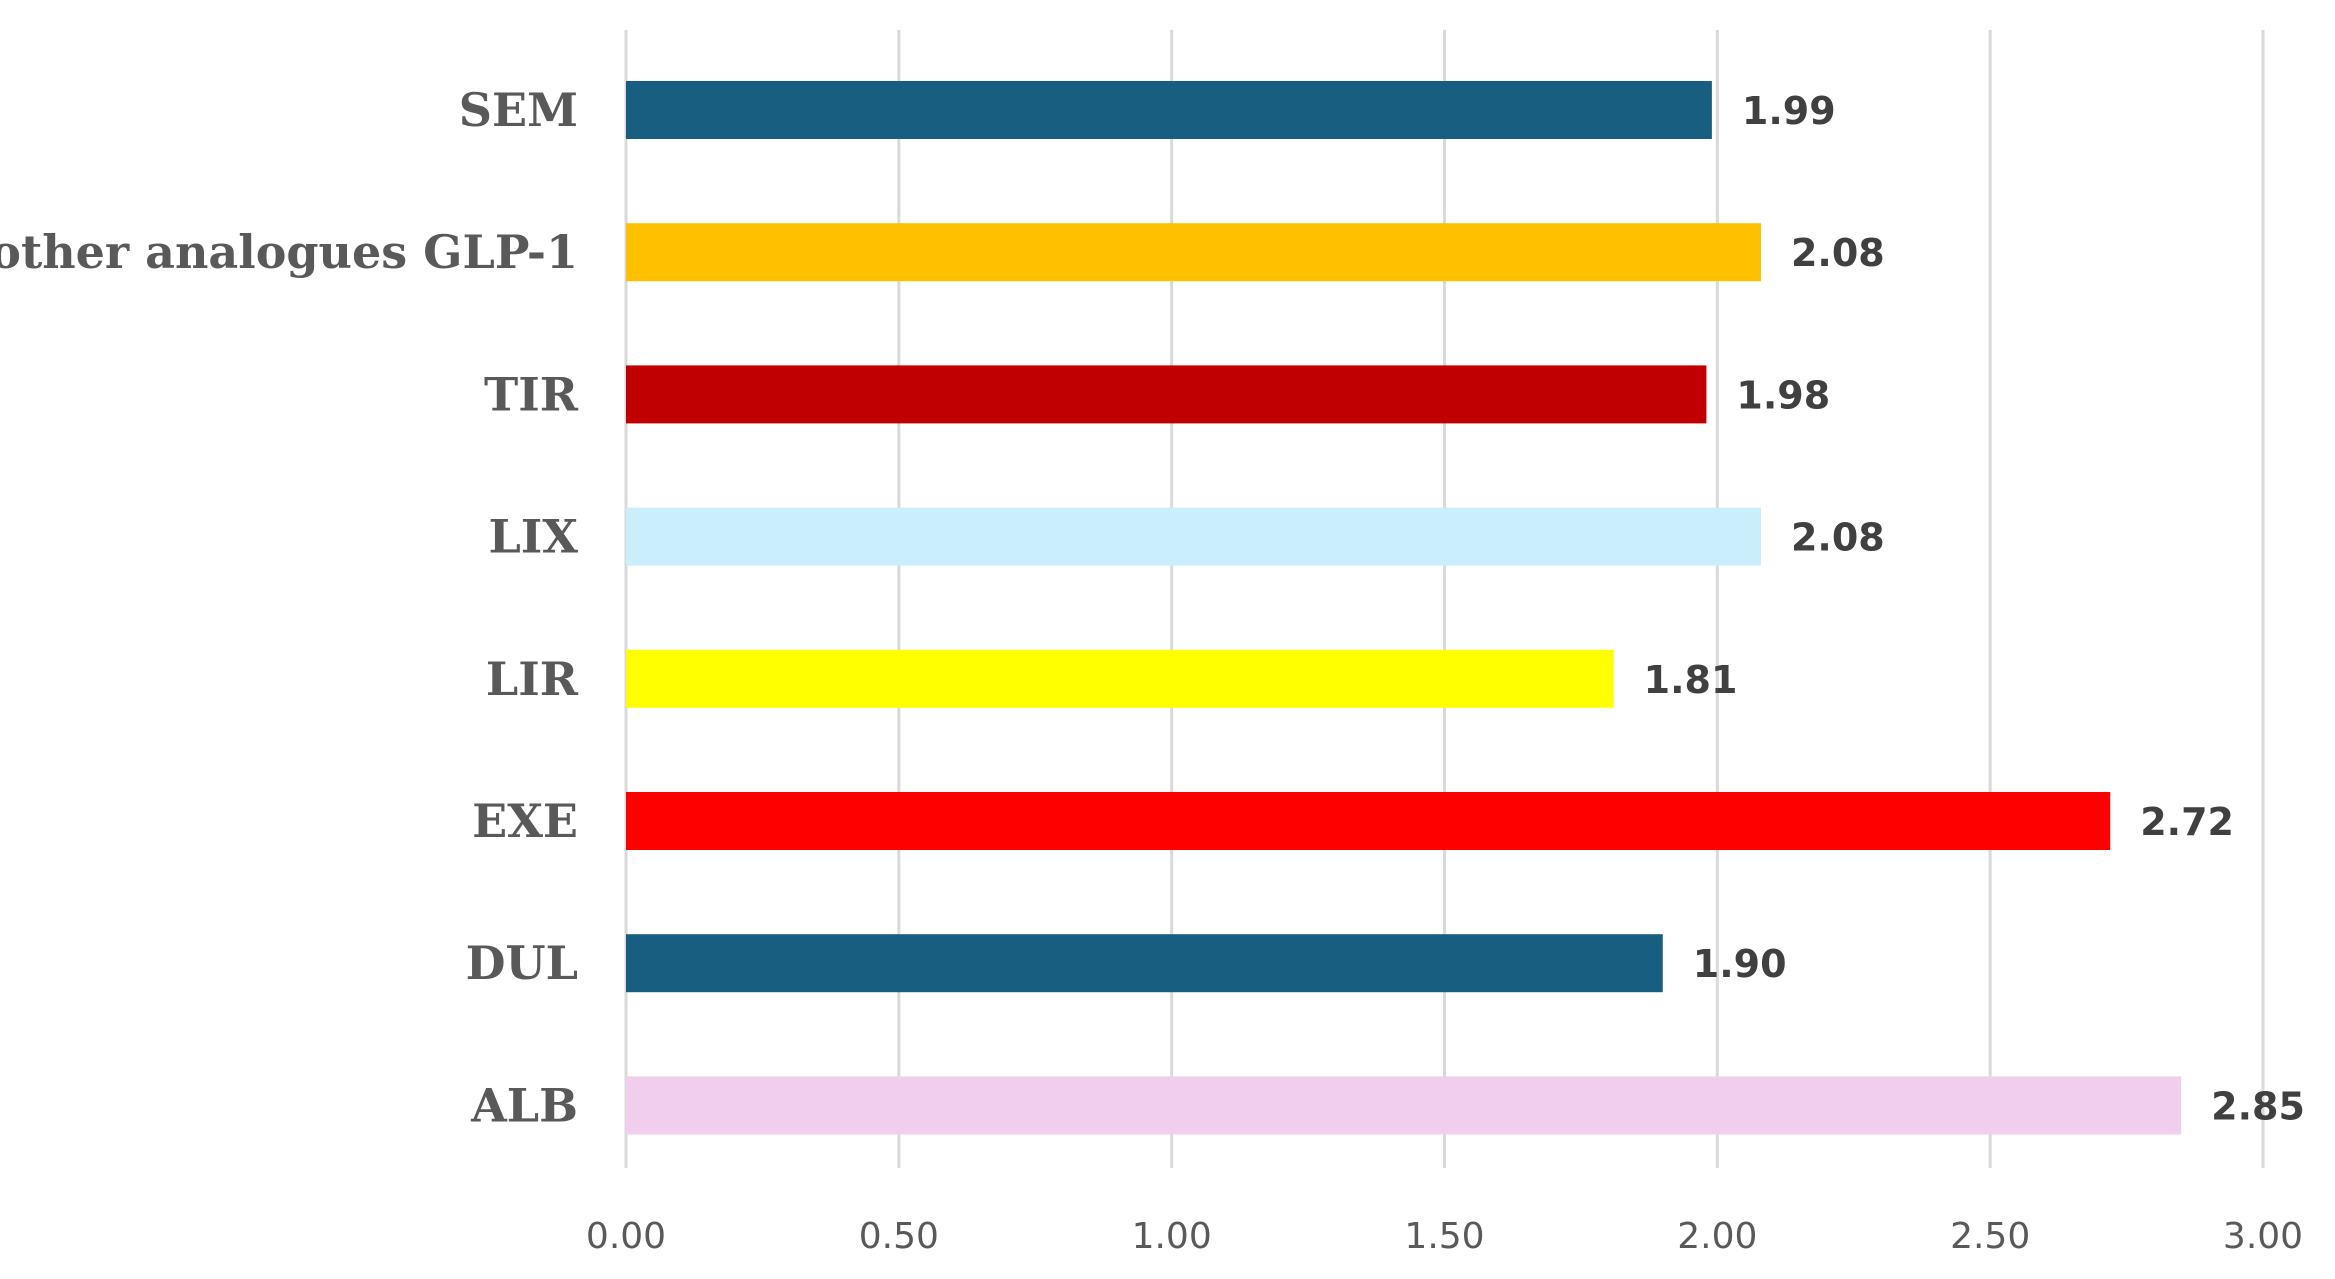 This screenshot has width=2335, height=1279. What do you see at coordinates (1166, 394) in the screenshot?
I see `bar-tir` at bounding box center [1166, 394].